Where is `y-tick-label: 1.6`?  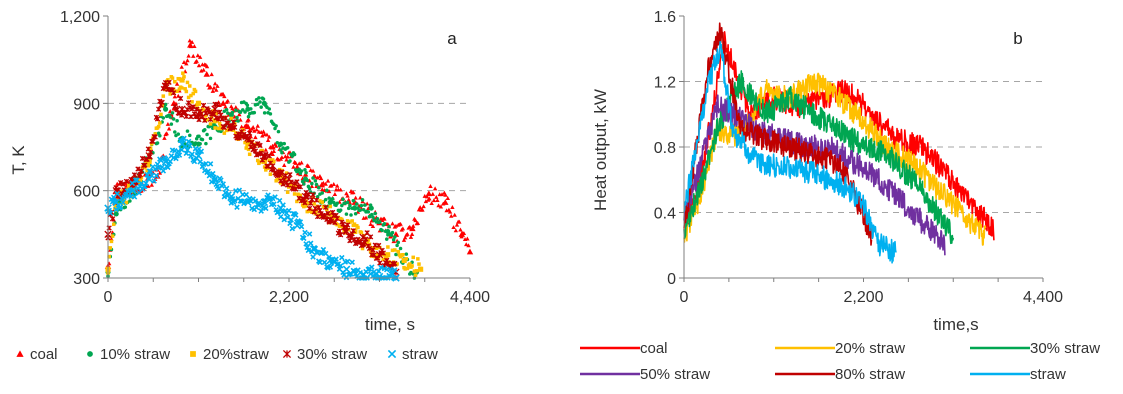 y-tick-label: 1.6 is located at coordinates (665, 17).